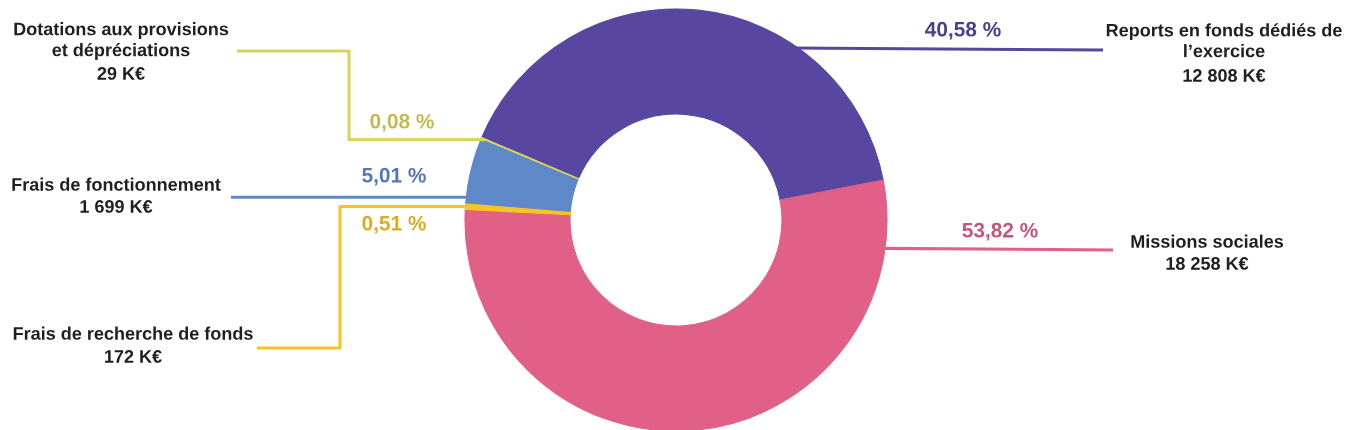 The width and height of the screenshot is (1370, 430). What do you see at coordinates (394, 224) in the screenshot?
I see `data-label: 0,51 %` at bounding box center [394, 224].